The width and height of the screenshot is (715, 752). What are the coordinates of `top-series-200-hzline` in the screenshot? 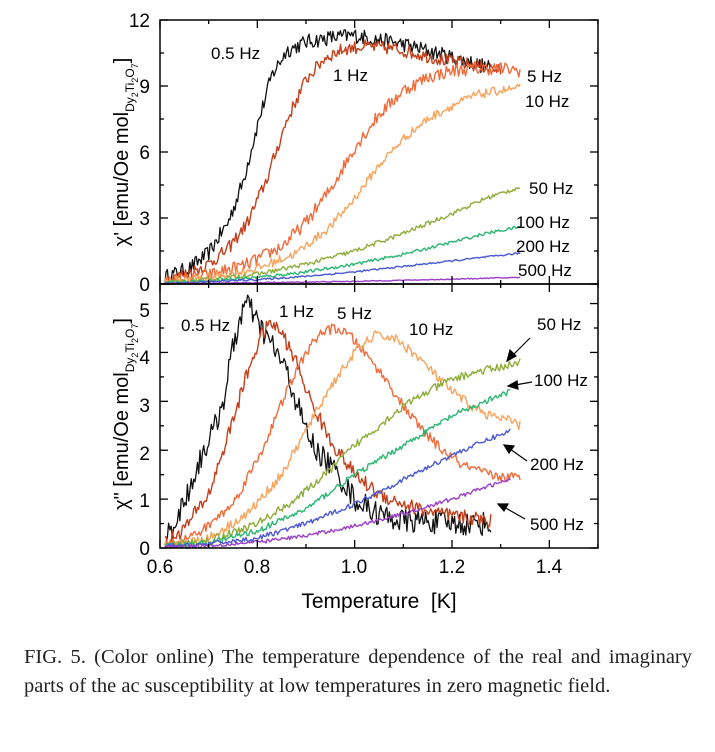 It's located at (342, 268).